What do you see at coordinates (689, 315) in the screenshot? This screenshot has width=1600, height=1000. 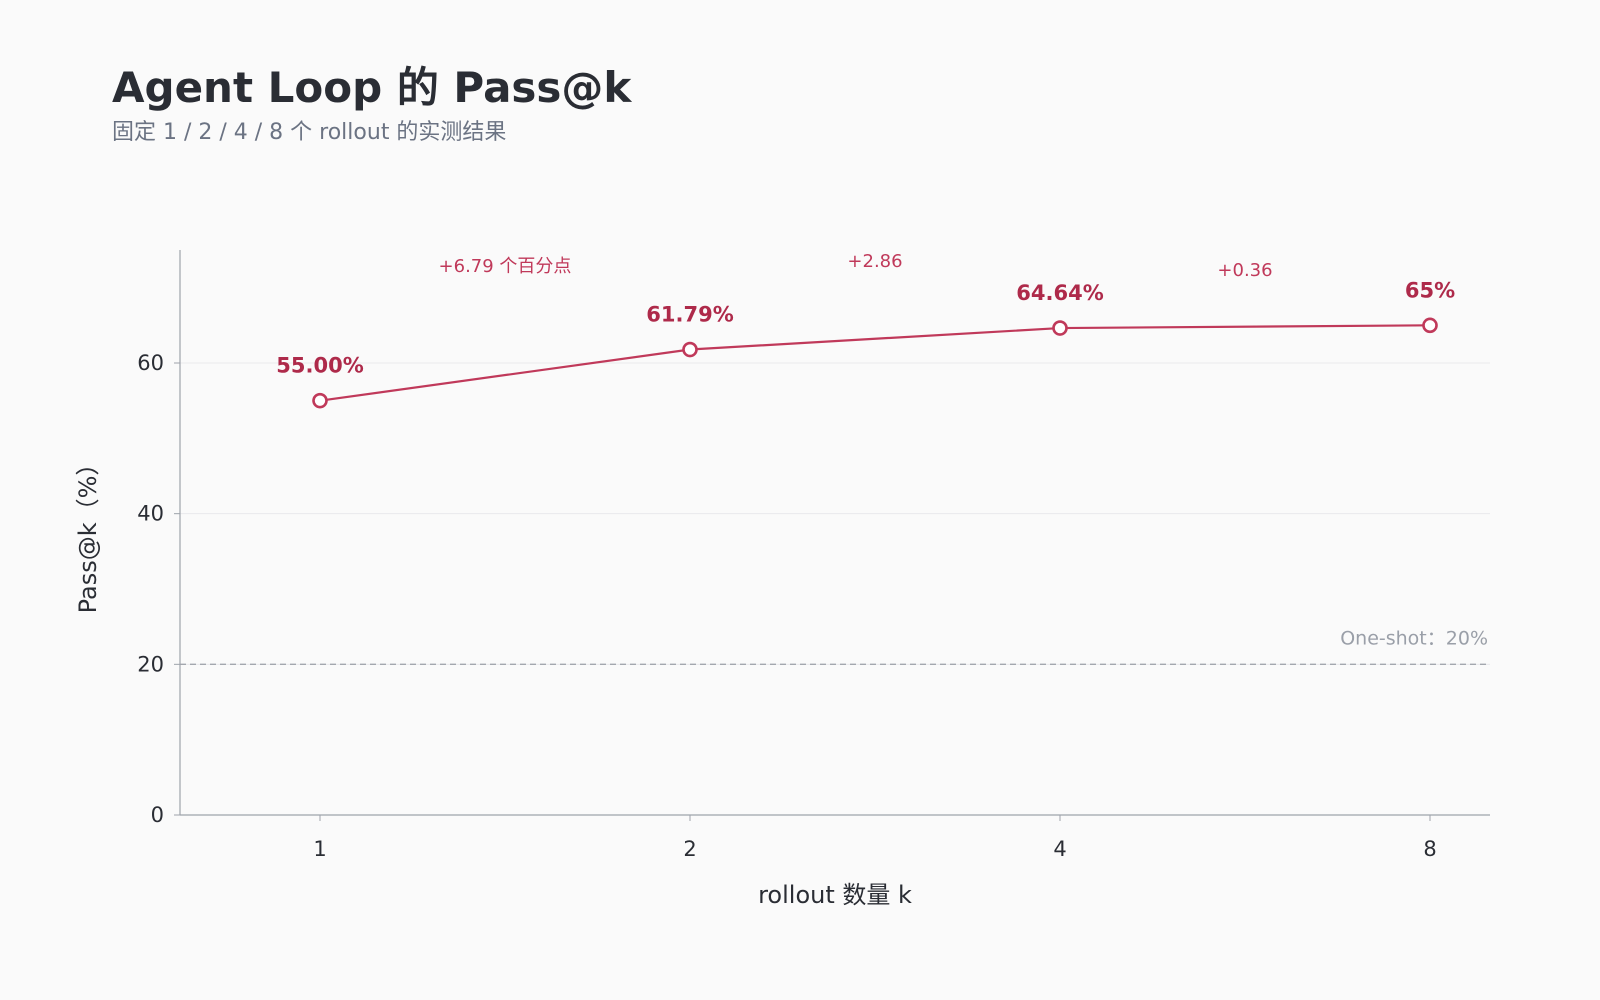 I see `data-value-label: 61.79%` at bounding box center [689, 315].